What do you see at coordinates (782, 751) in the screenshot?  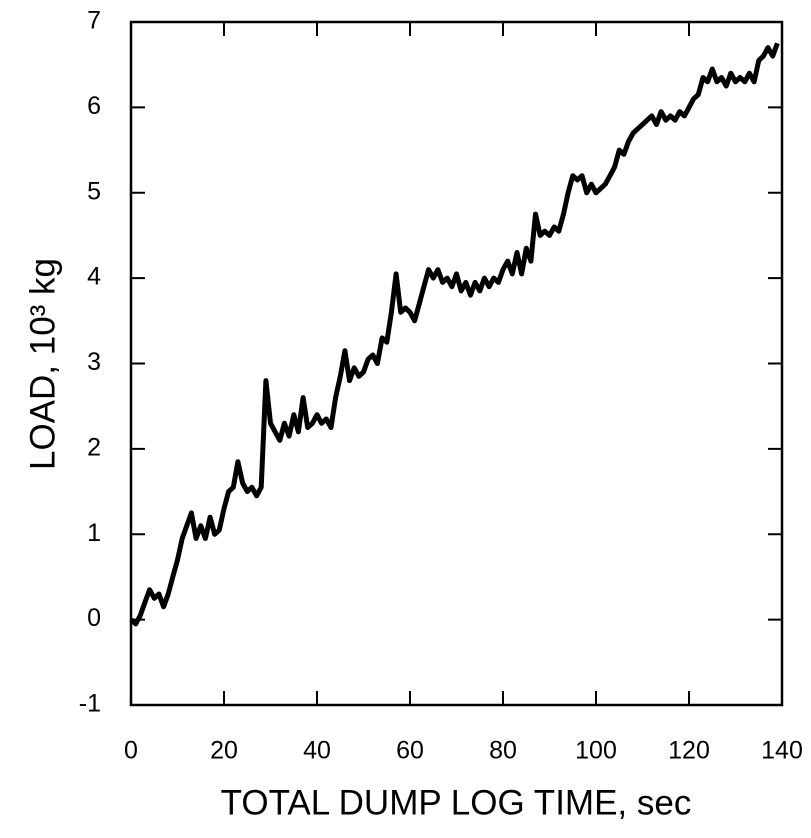 I see `x-tick-label: 140` at bounding box center [782, 751].